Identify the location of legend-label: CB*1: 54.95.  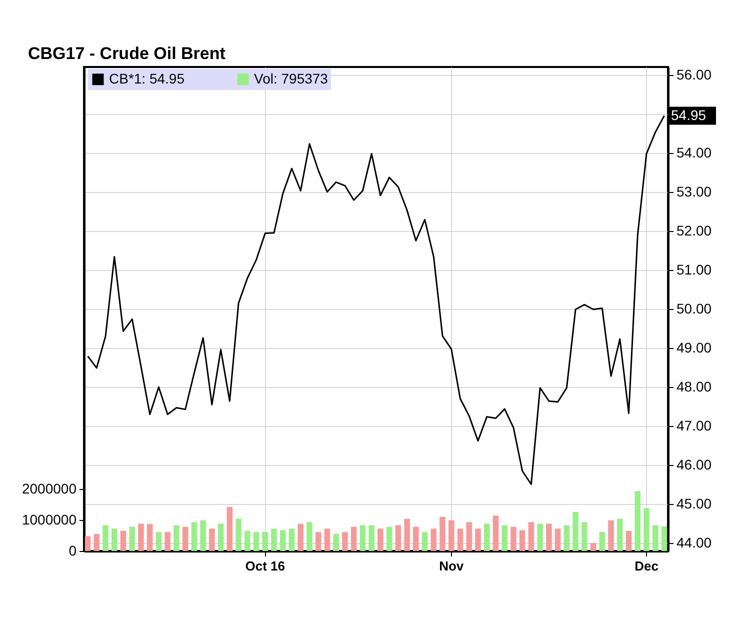
(147, 78).